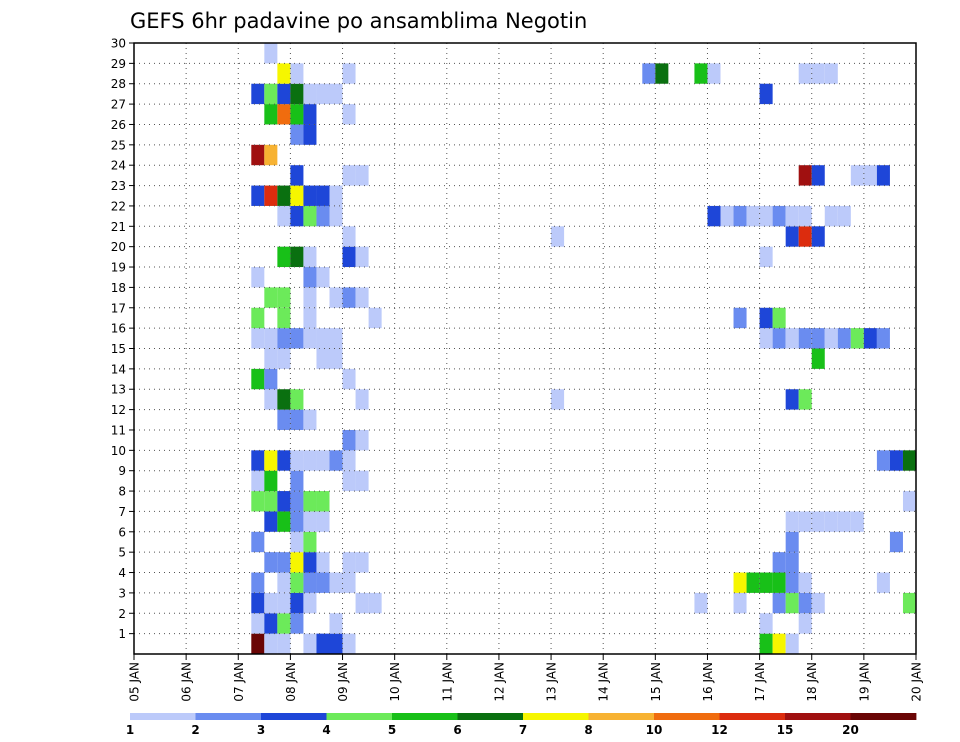 The width and height of the screenshot is (960, 742). What do you see at coordinates (118, 430) in the screenshot?
I see `y-tick-label: 11` at bounding box center [118, 430].